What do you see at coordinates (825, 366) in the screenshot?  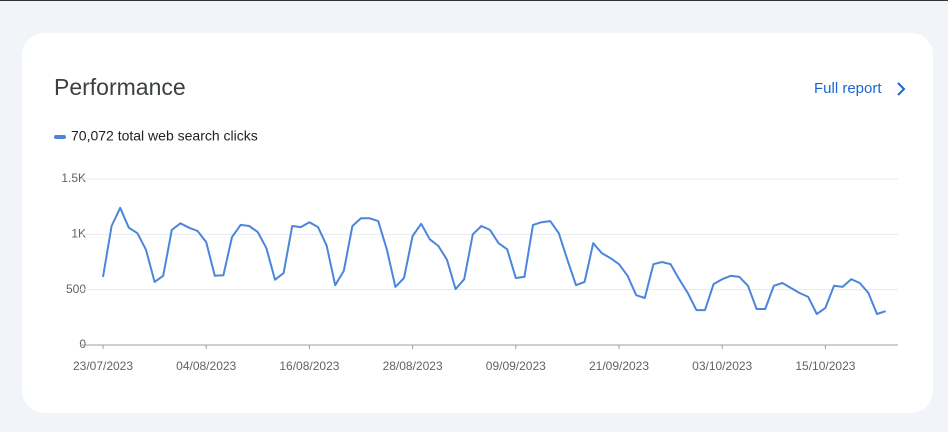 I see `x-tick-label: 15/10/2023` at bounding box center [825, 366].